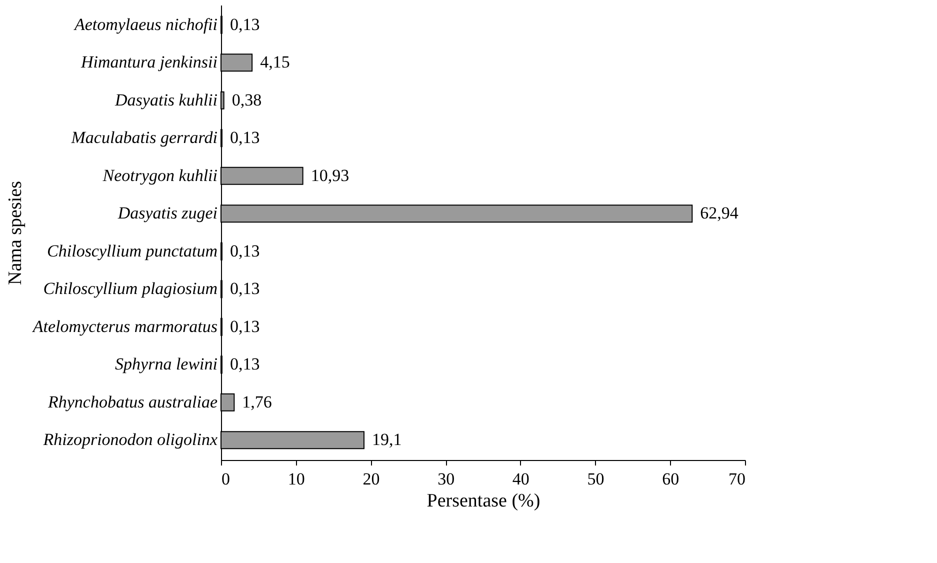 The image size is (937, 563). Describe the element at coordinates (247, 100) in the screenshot. I see `data-label: 0,38` at that location.